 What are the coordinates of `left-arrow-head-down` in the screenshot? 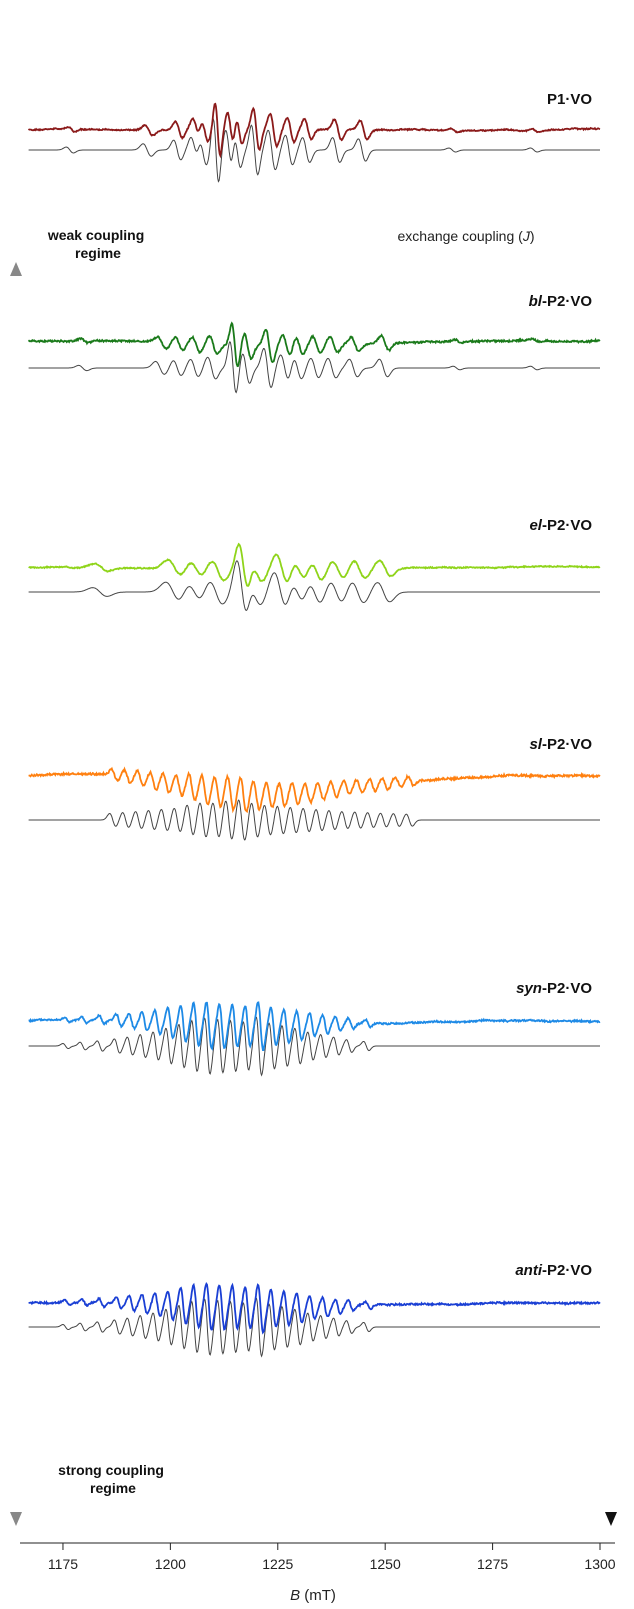 It's located at (16, 1519).